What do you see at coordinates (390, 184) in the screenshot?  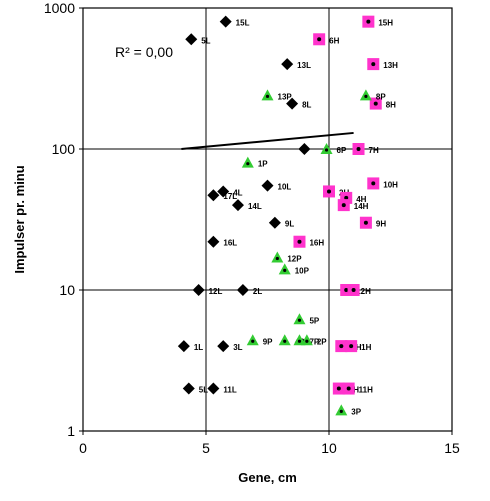 I see `data-point-label: 10H` at bounding box center [390, 184].